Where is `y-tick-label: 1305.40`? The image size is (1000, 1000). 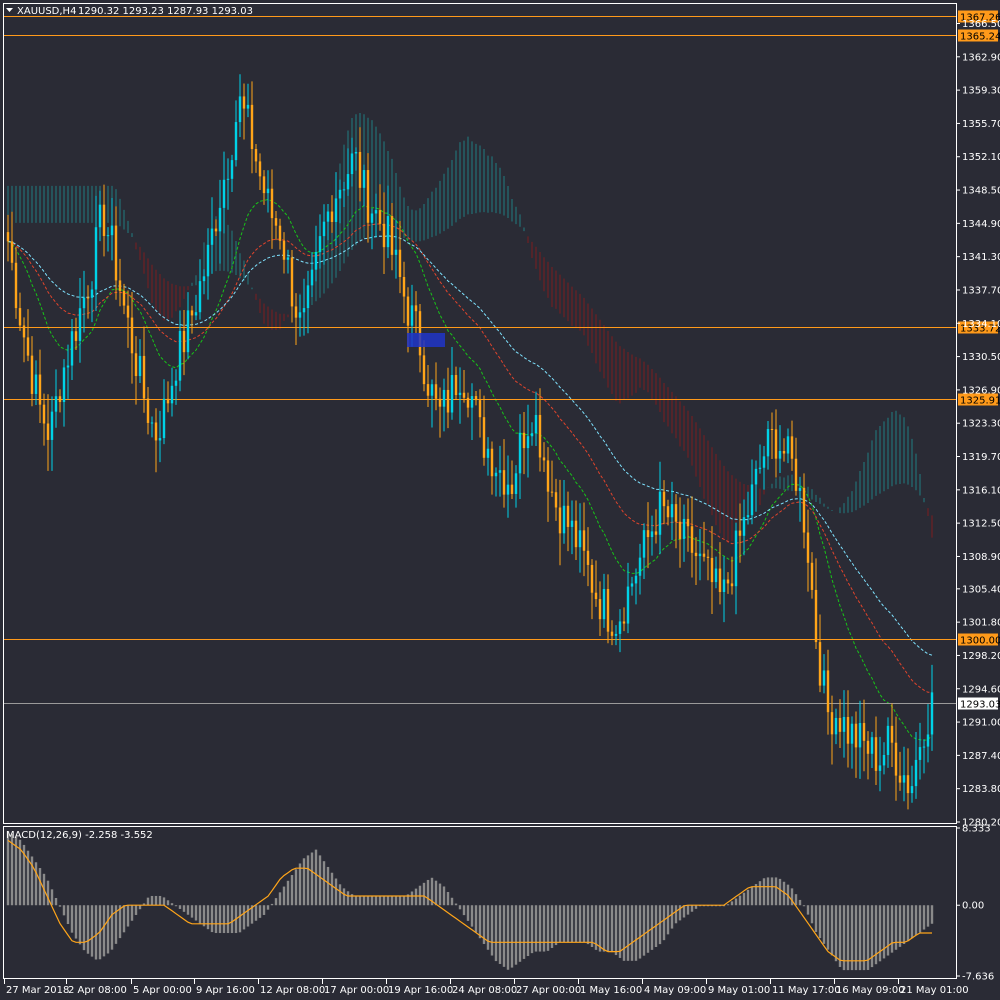 y-tick-label: 1305.40 is located at coordinates (981, 589).